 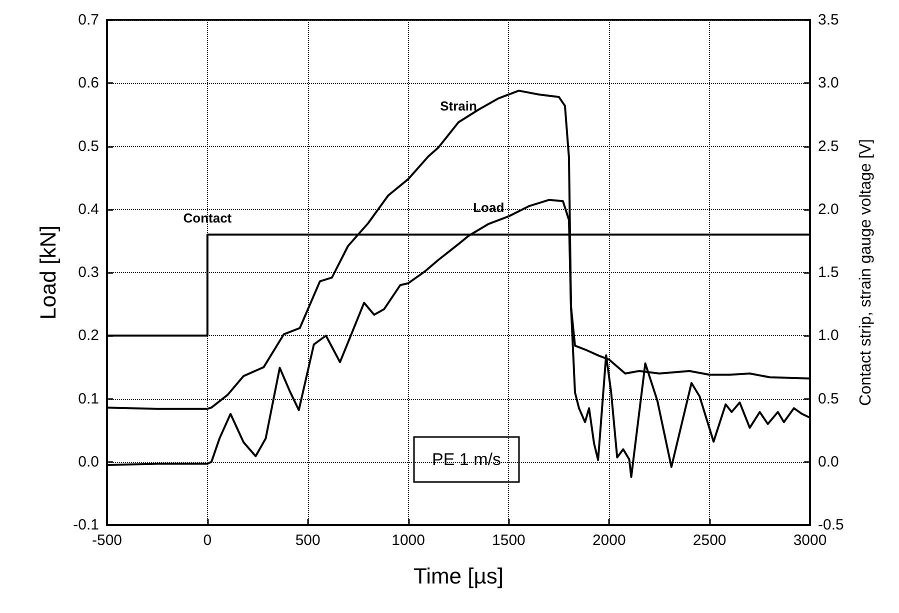 I want to click on y-tick-label: 0.7, so click(x=88, y=20).